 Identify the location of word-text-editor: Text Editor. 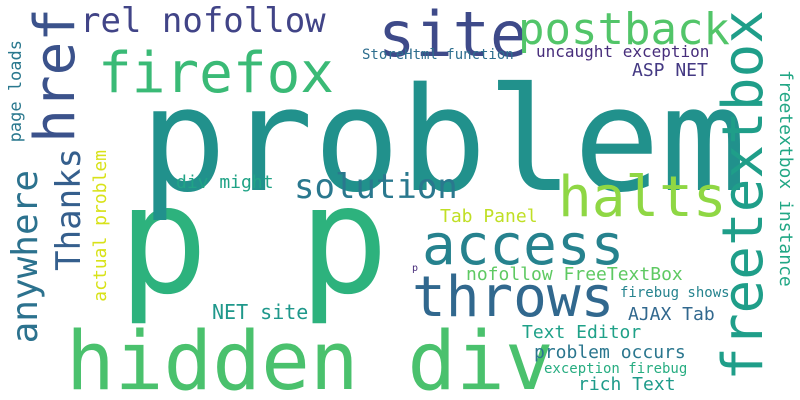
(582, 332).